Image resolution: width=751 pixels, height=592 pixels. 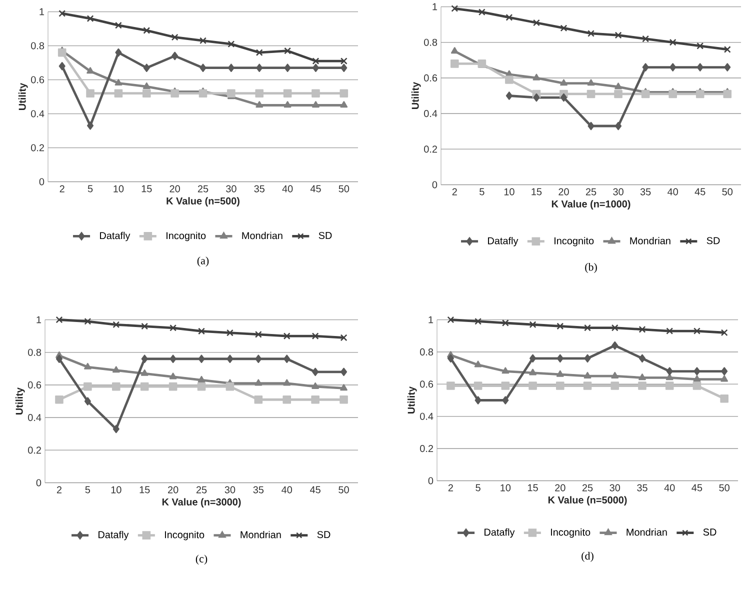 I want to click on x-axis-title: K Value (n=3000), so click(x=201, y=503).